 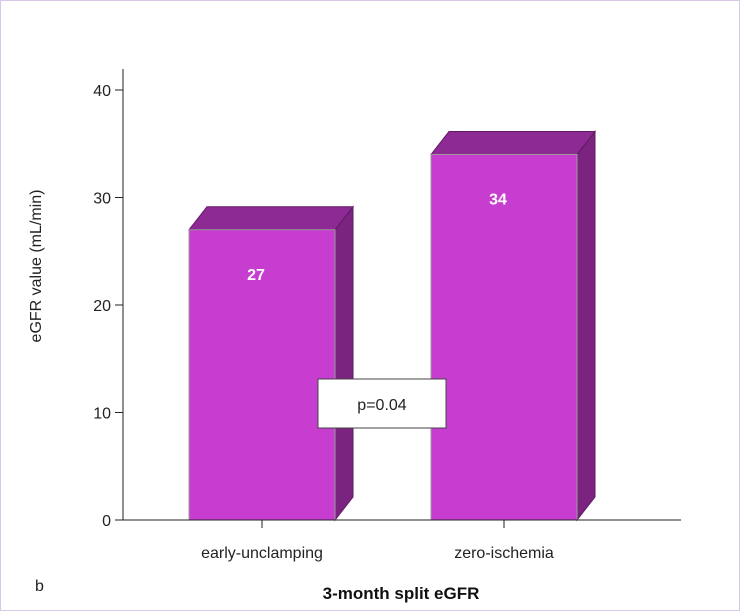 What do you see at coordinates (106, 521) in the screenshot?
I see `y-tick-label: 0` at bounding box center [106, 521].